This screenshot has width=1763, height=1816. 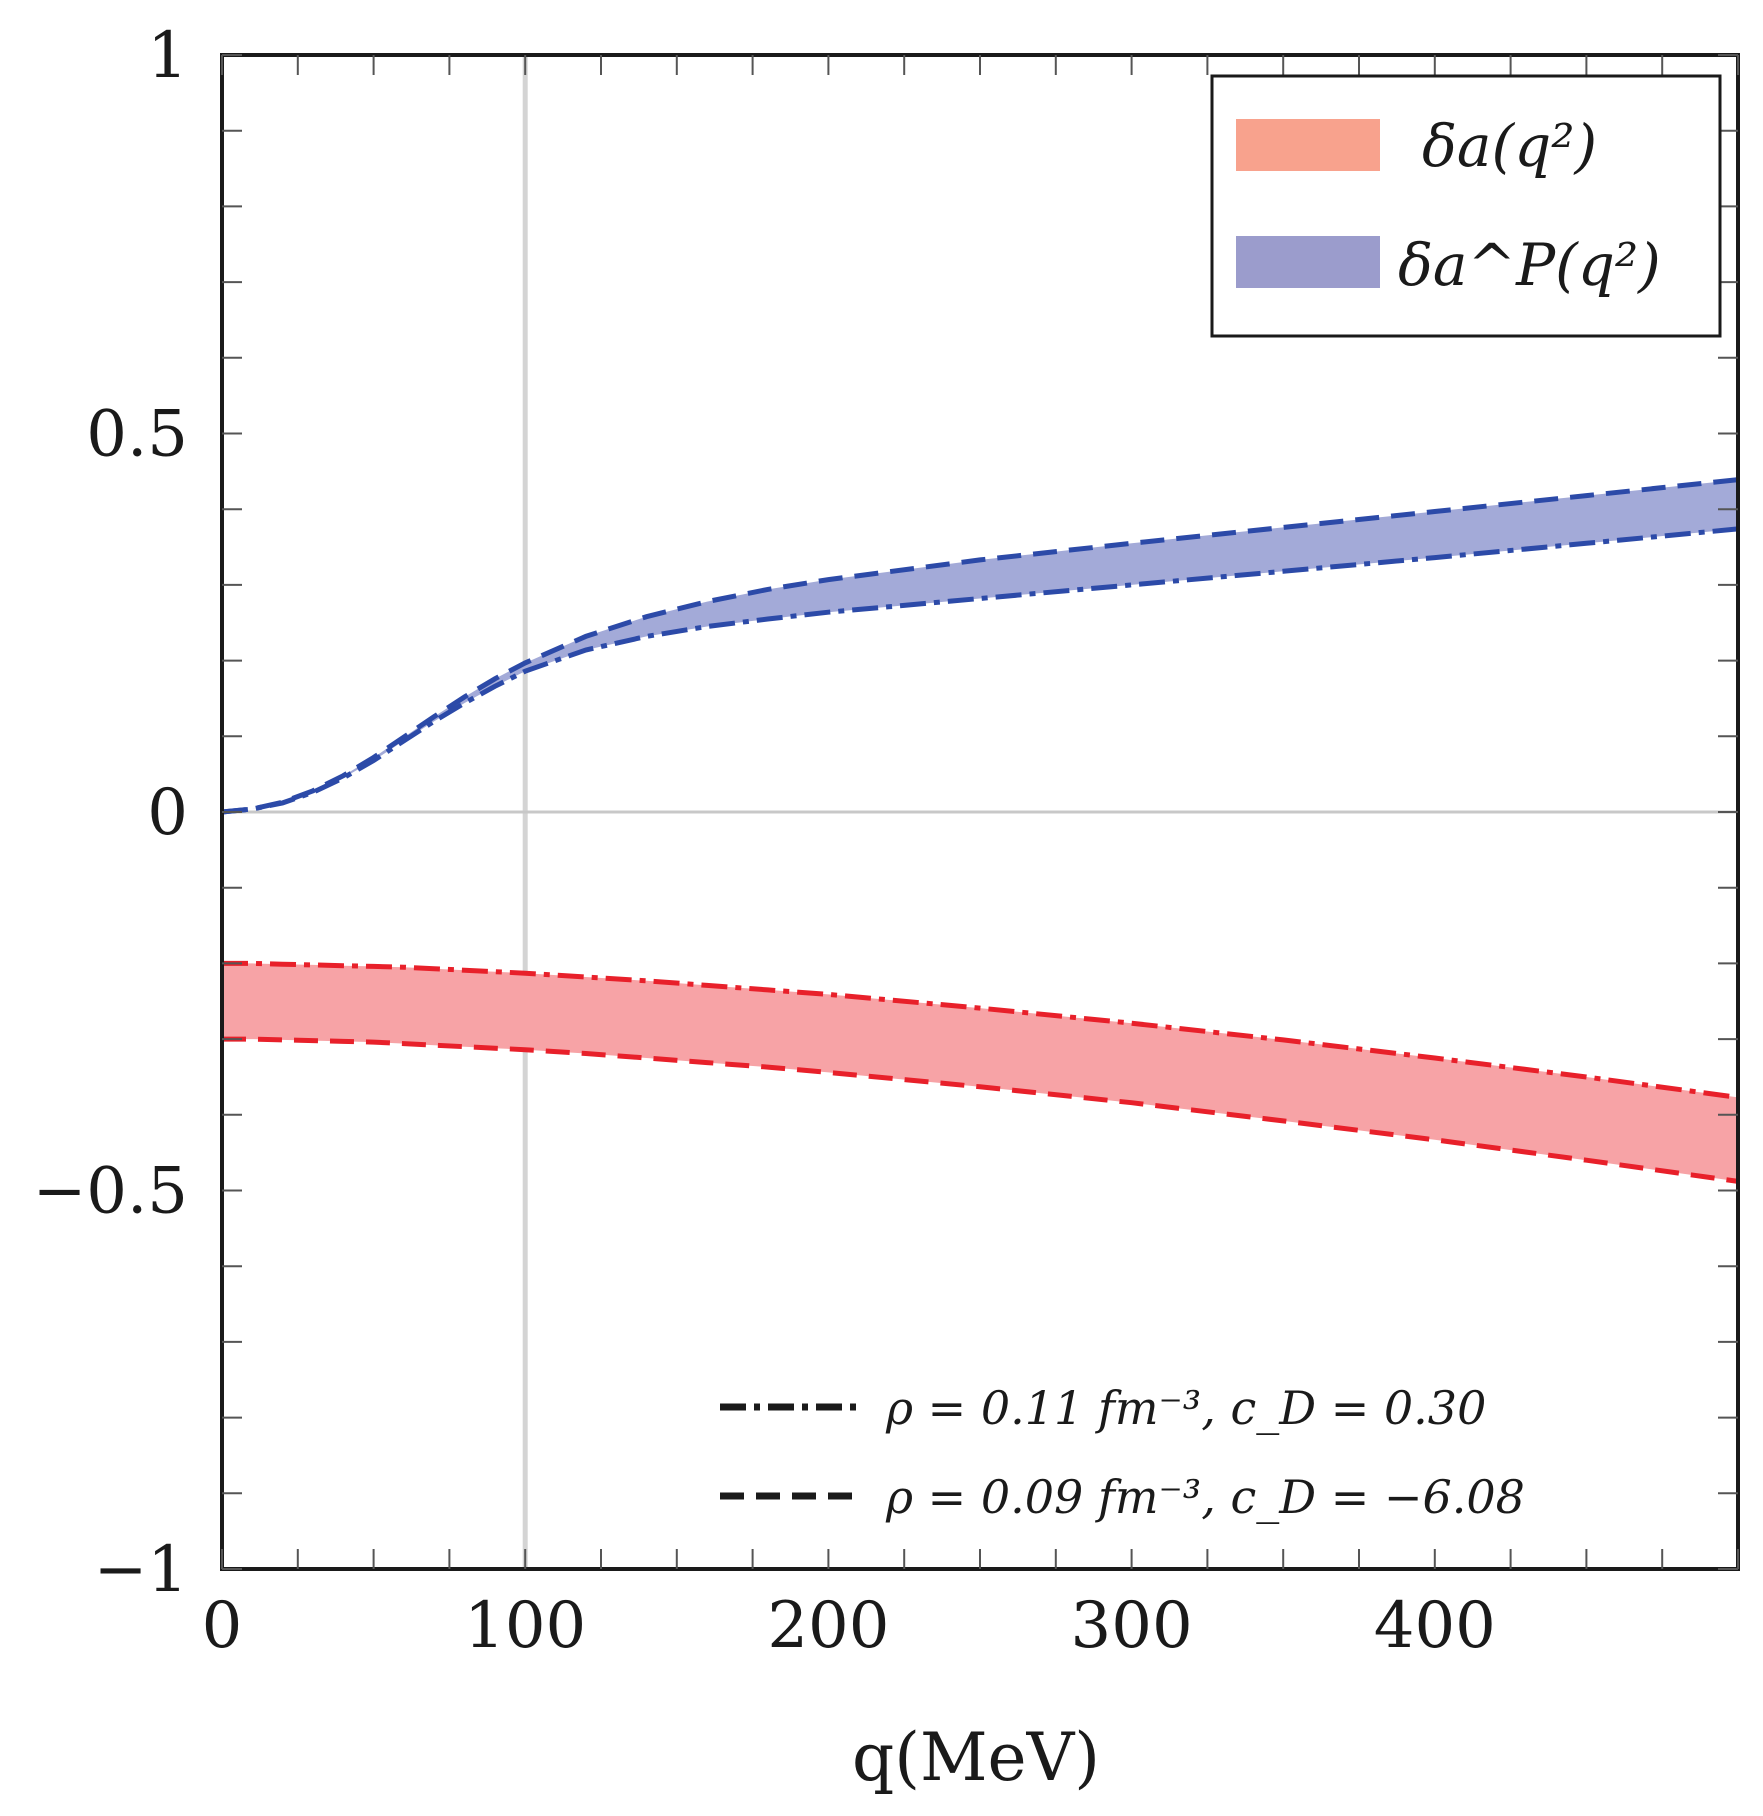 I want to click on x-tick-label: 0, so click(x=222, y=1626).